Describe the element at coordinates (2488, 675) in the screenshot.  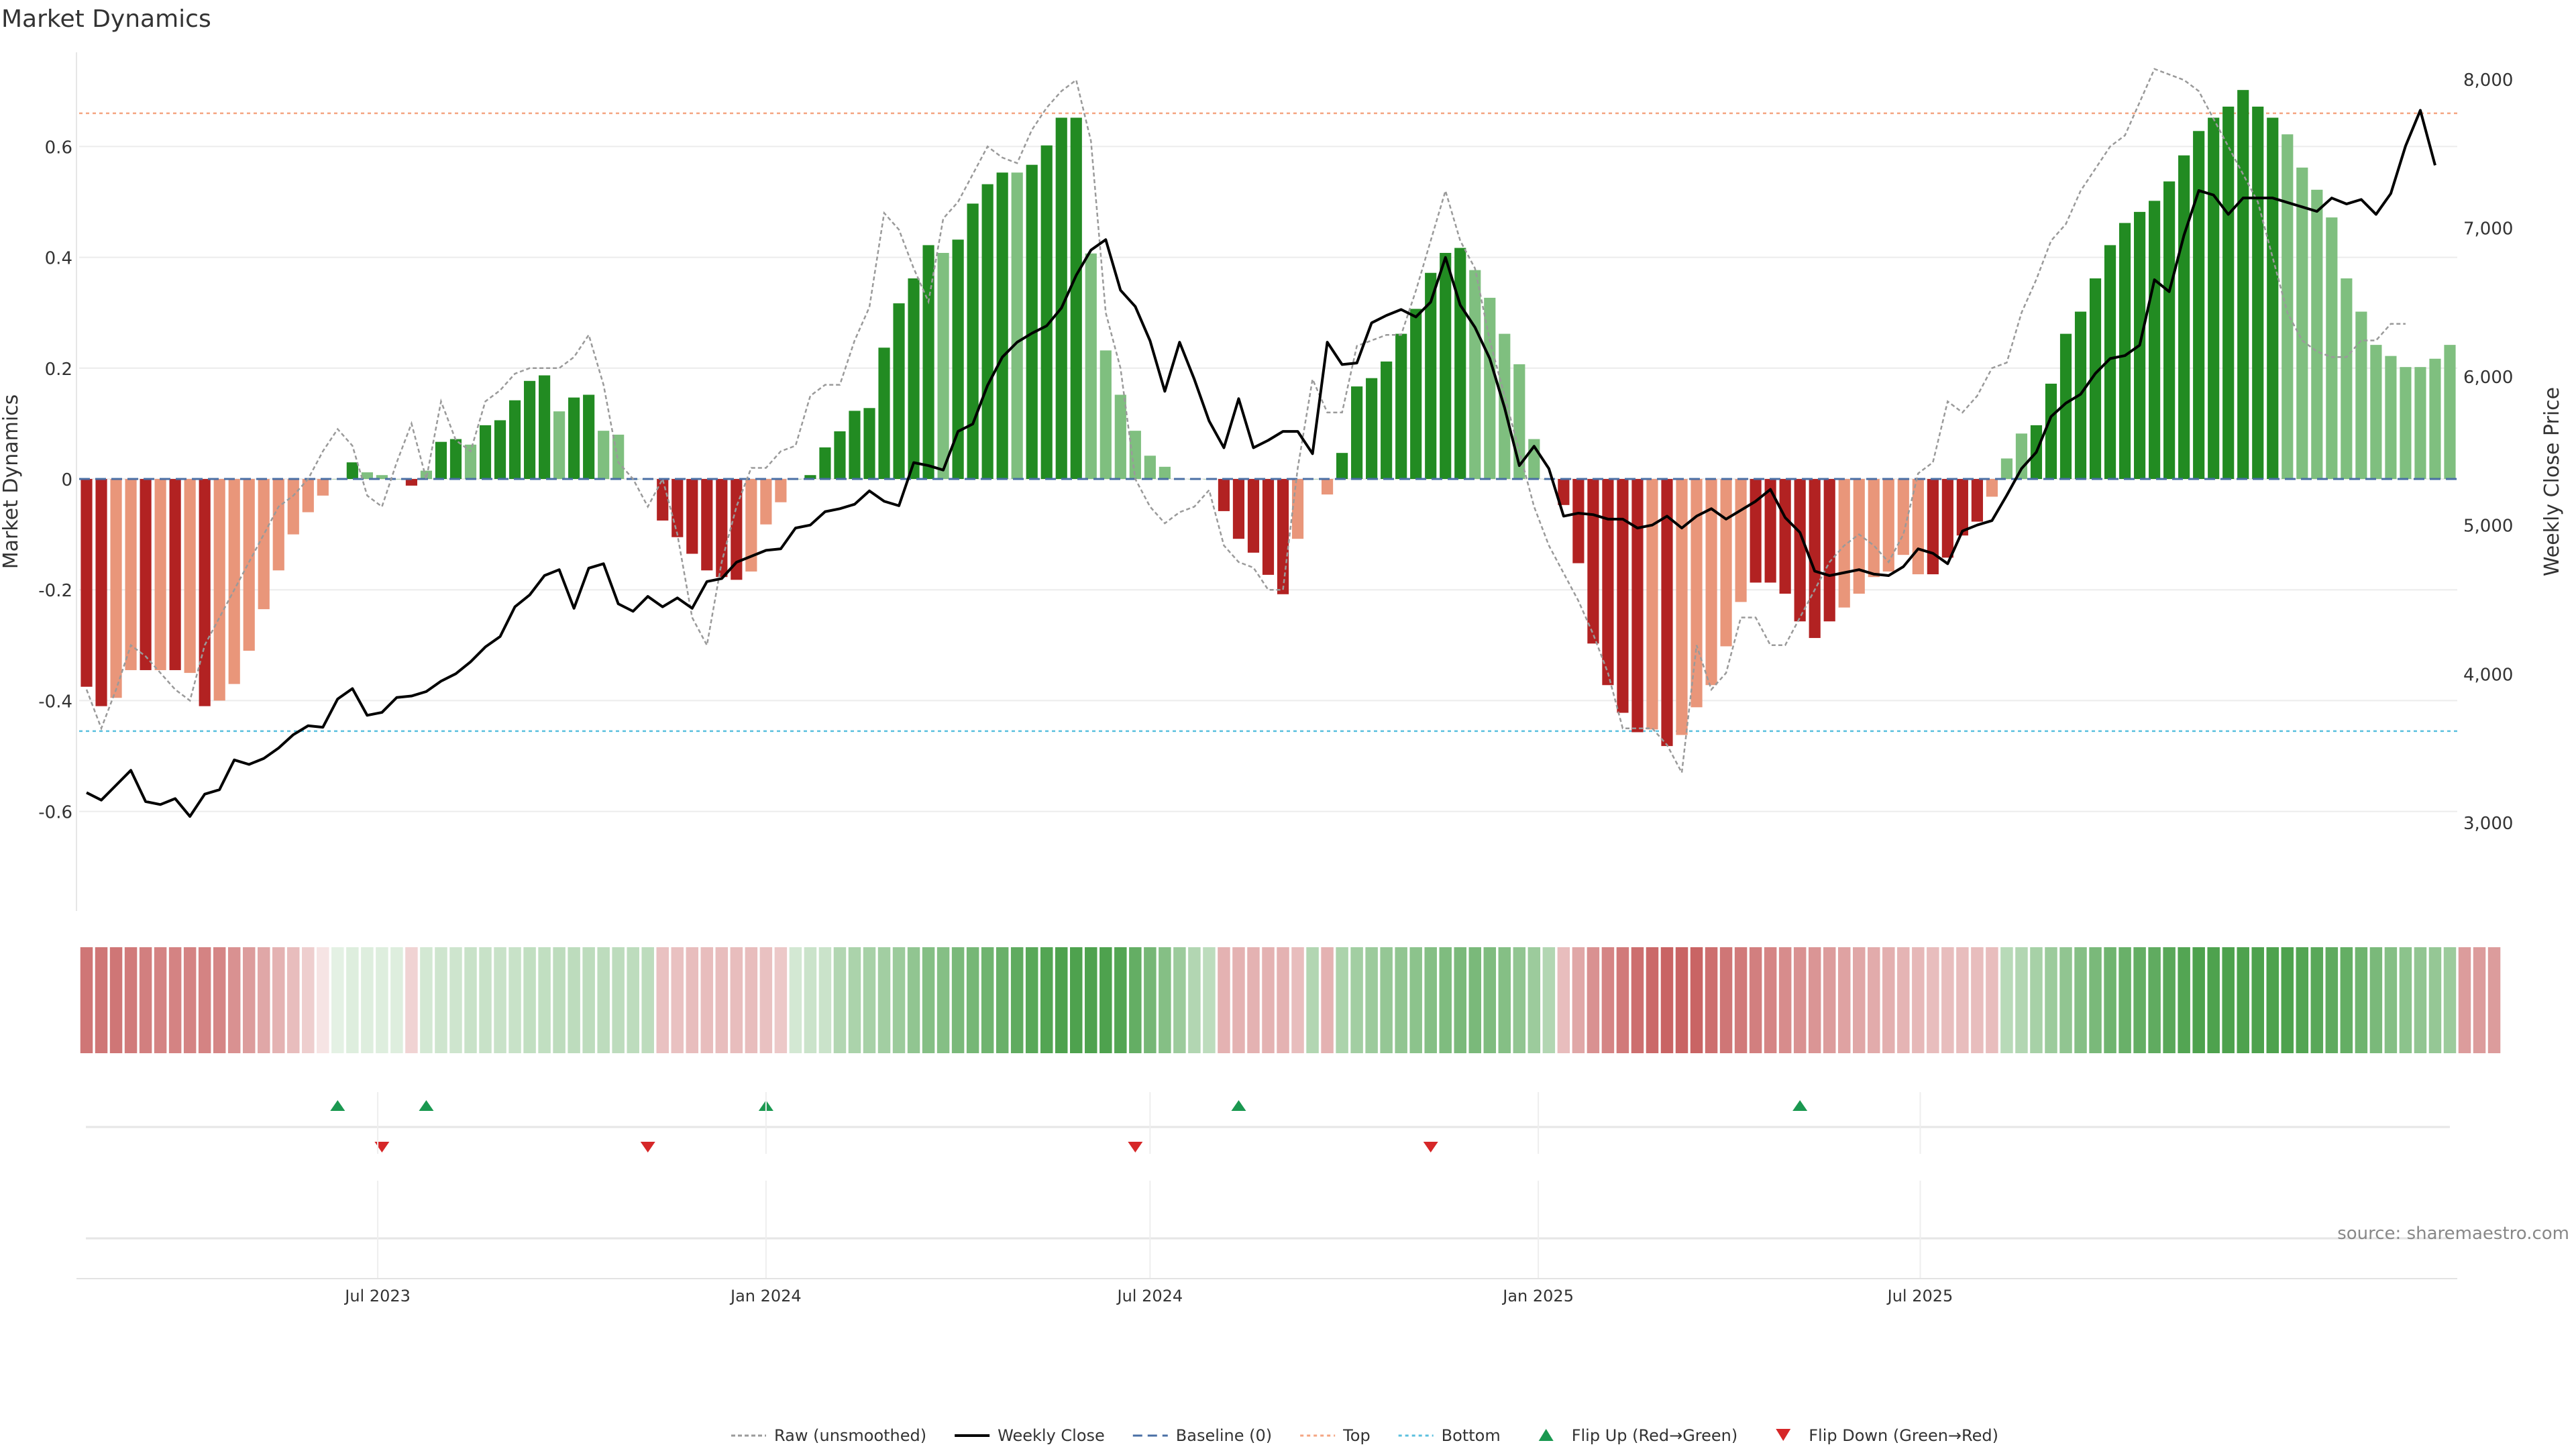
I see `y2-tick-label: 4,000` at that location.